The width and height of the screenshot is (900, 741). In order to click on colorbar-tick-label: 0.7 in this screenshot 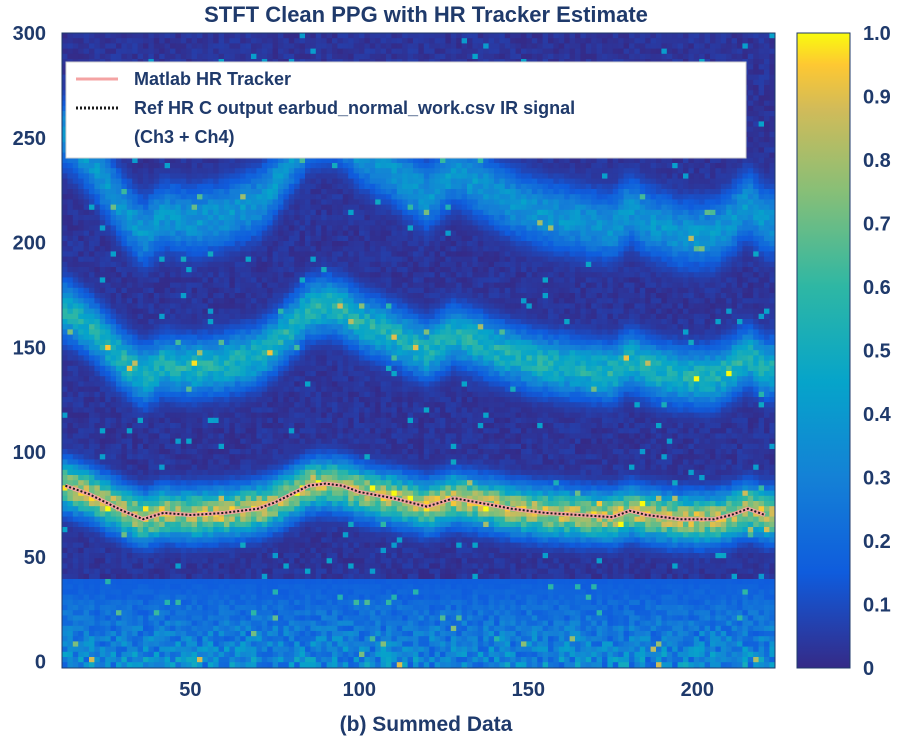, I will do `click(877, 225)`.